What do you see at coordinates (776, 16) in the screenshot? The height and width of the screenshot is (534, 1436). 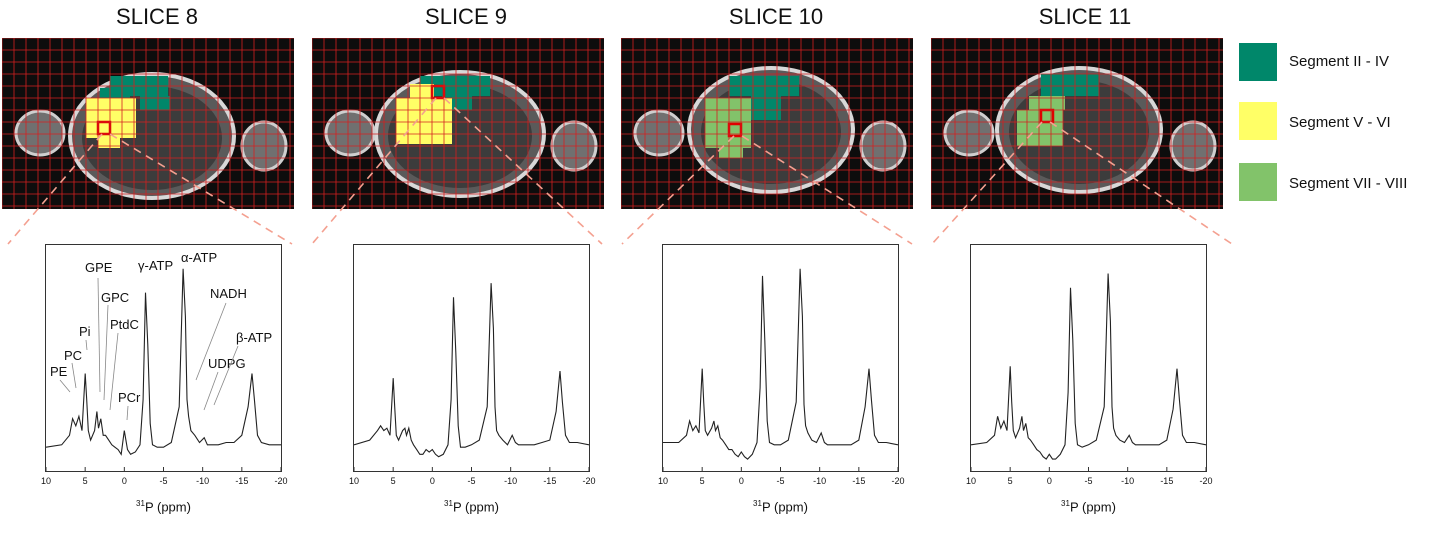 I see `slice-title: SLICE 10` at bounding box center [776, 16].